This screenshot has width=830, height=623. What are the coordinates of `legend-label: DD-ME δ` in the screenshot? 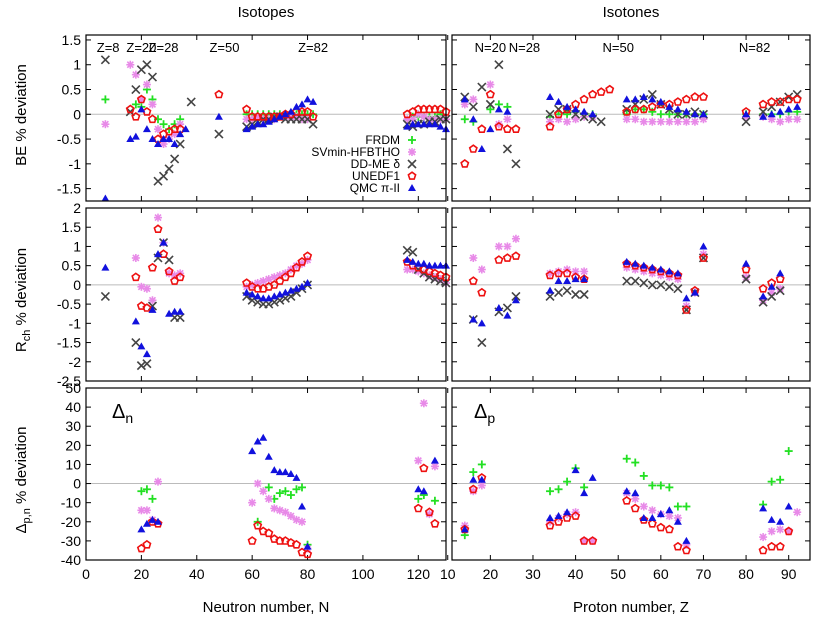 It's located at (376, 164).